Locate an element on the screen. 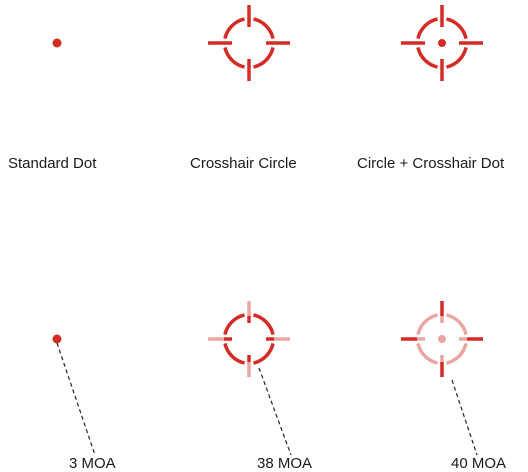 This screenshot has width=528, height=472. leader-line-dot is located at coordinates (76, 399).